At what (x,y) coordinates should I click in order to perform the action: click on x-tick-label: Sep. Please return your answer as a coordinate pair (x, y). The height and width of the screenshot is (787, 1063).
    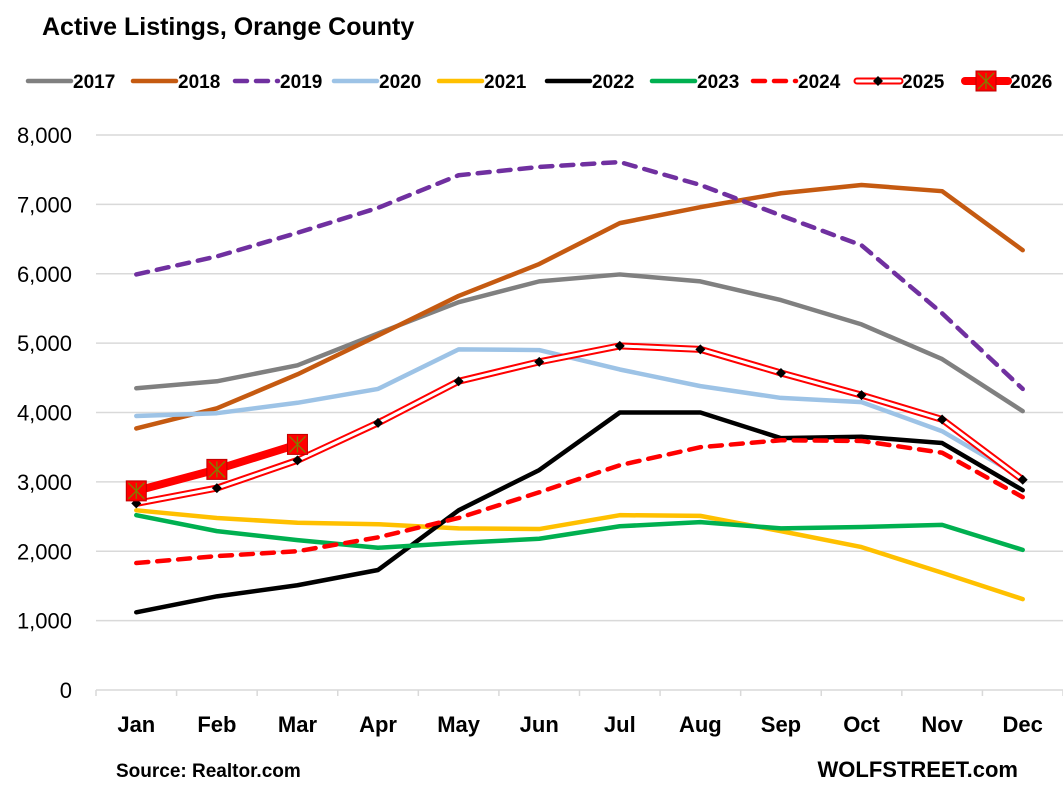
    Looking at the image, I should click on (781, 724).